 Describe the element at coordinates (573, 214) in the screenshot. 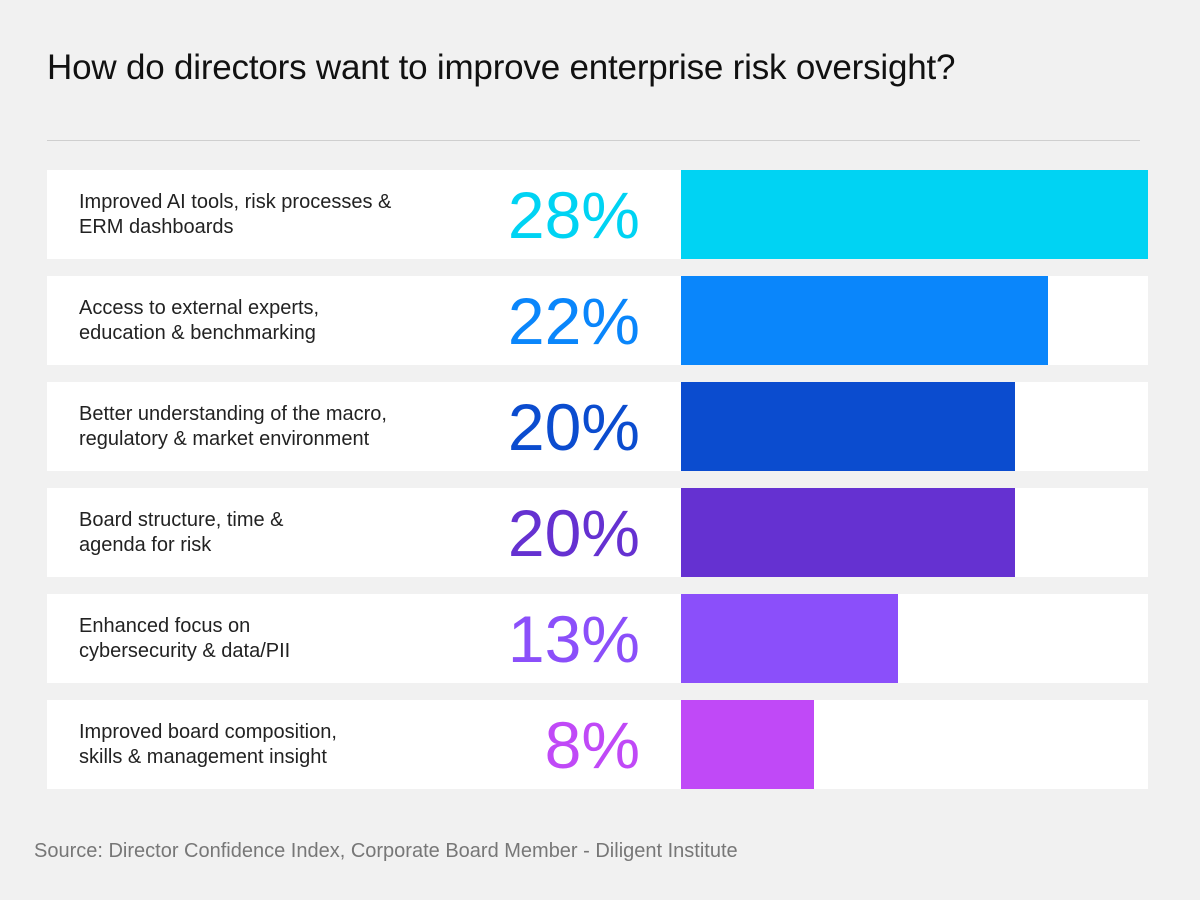

I see `data-label: 28%` at that location.